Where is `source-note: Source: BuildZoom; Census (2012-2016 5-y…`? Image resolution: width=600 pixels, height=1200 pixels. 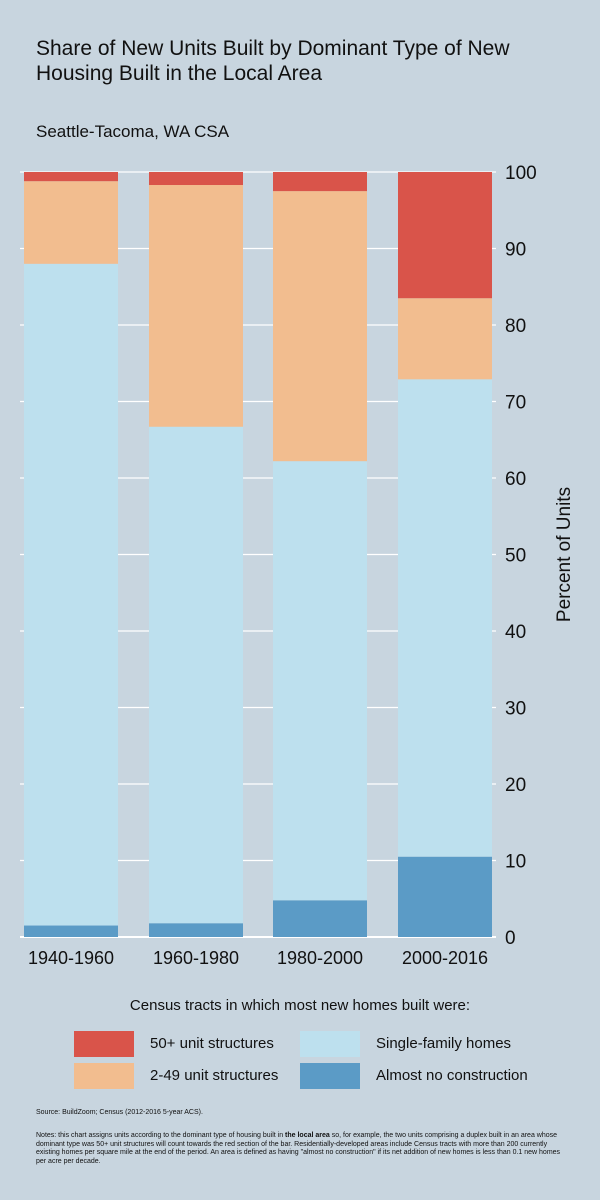
source-note: Source: BuildZoom; Census (2012-2016 5-y… is located at coordinates (119, 1112).